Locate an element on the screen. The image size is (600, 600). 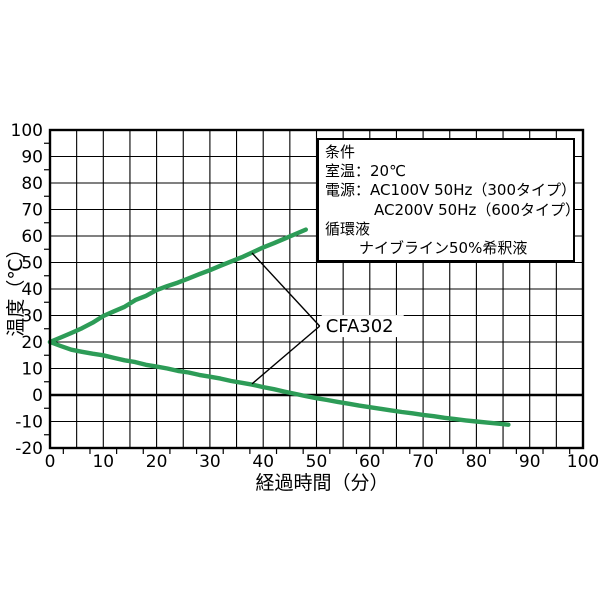
callout-label-bg is located at coordinates (362, 326).